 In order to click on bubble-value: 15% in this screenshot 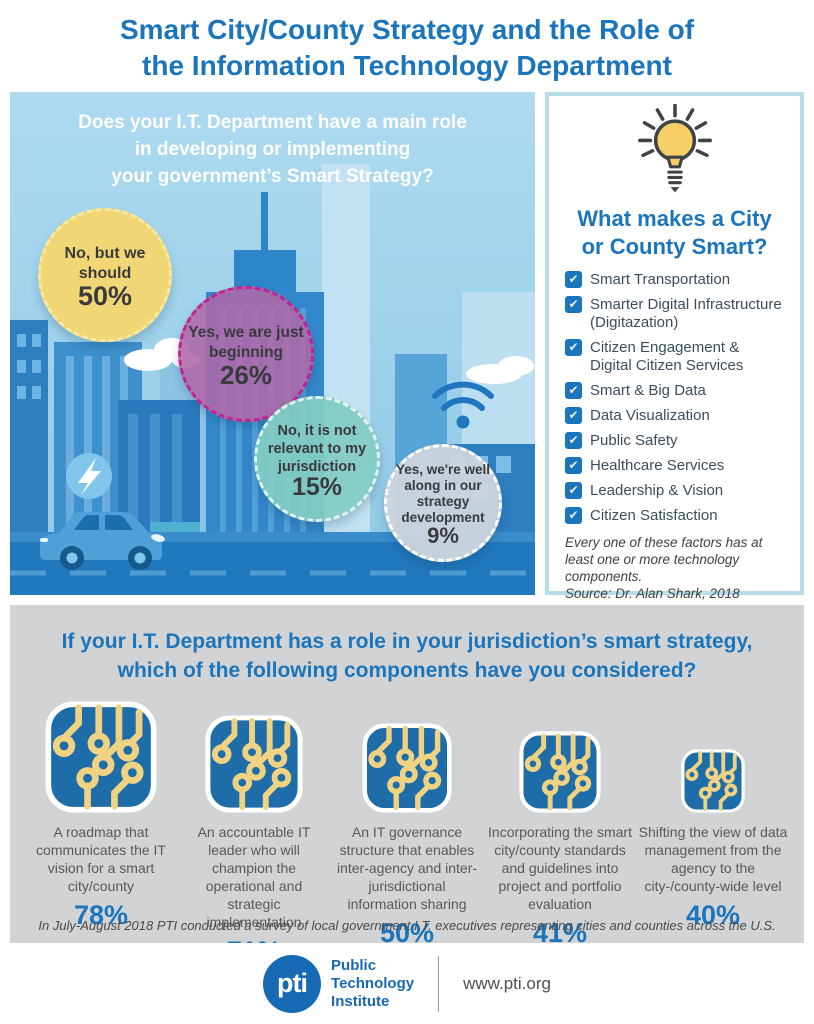, I will do `click(317, 487)`.